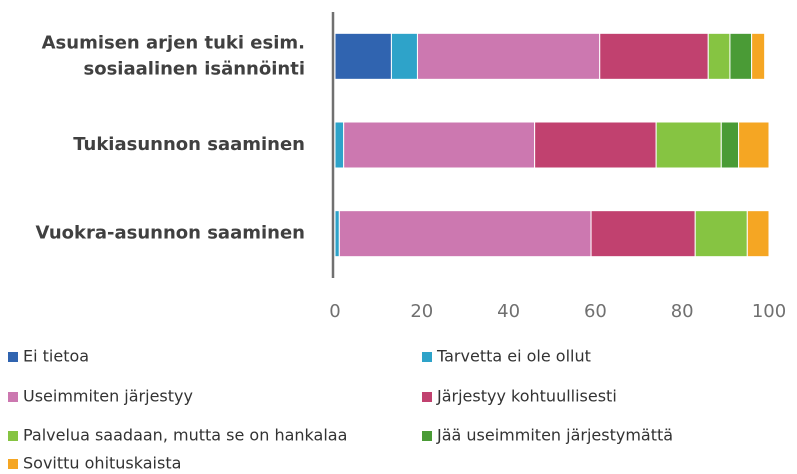  Describe the element at coordinates (513, 356) in the screenshot. I see `legend-label: Tarvetta ei ole ollut` at that location.